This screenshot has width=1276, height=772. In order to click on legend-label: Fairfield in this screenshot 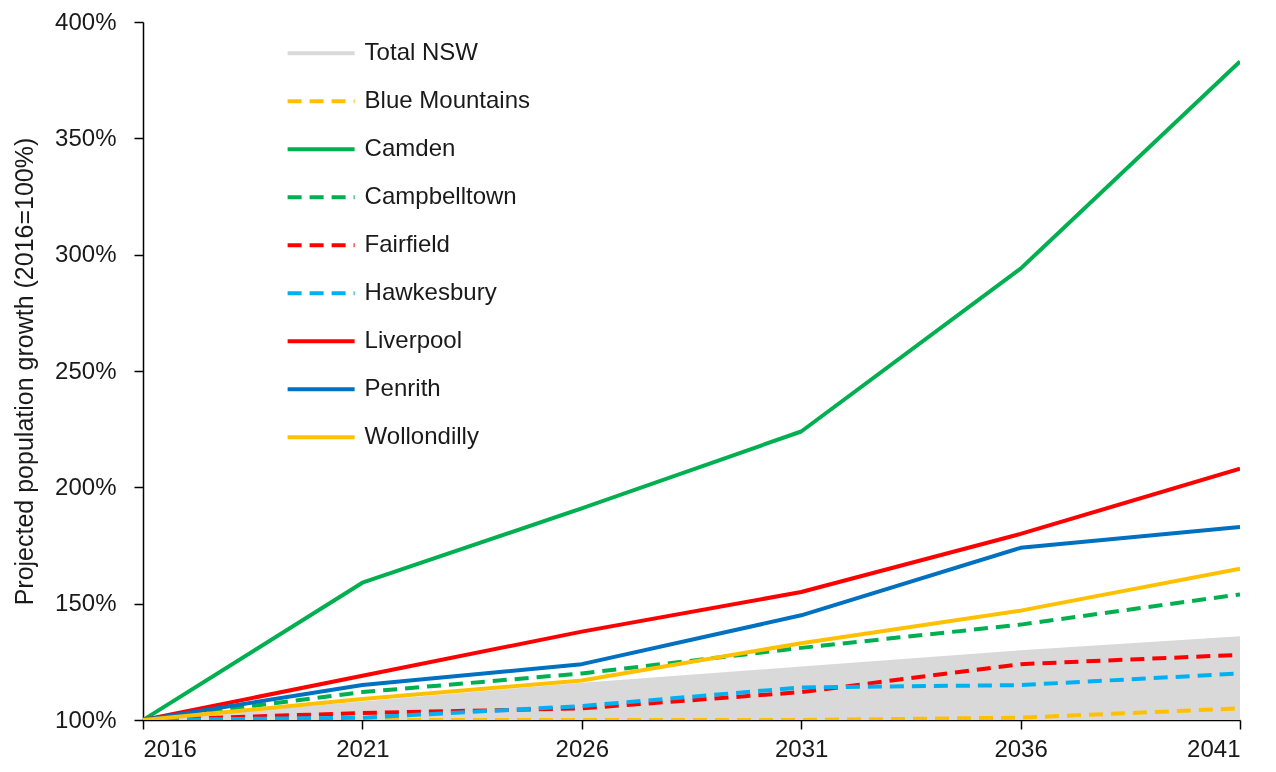, I will do `click(407, 244)`.